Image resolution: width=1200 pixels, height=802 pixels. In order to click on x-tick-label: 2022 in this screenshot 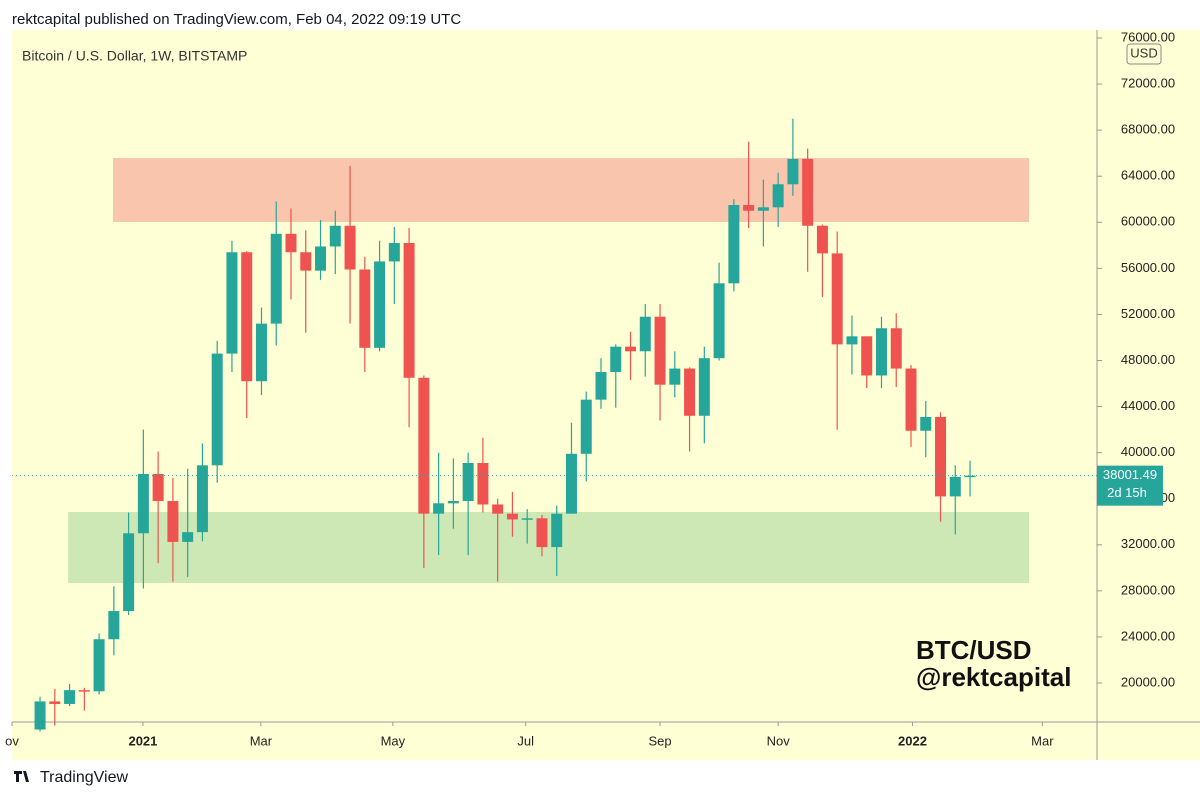, I will do `click(912, 740)`.